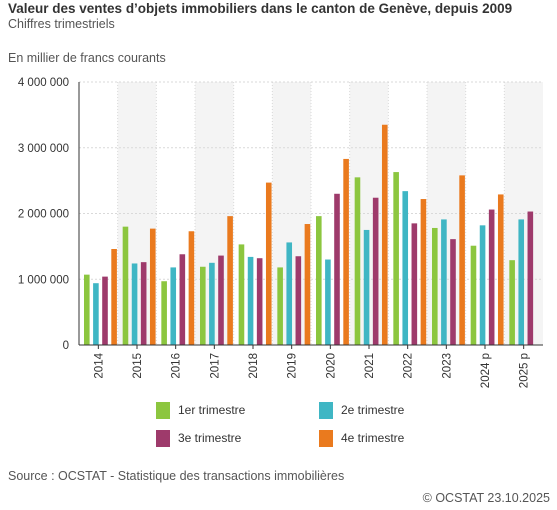 This screenshot has width=557, height=510. I want to click on bar-q3-2016, so click(182, 299).